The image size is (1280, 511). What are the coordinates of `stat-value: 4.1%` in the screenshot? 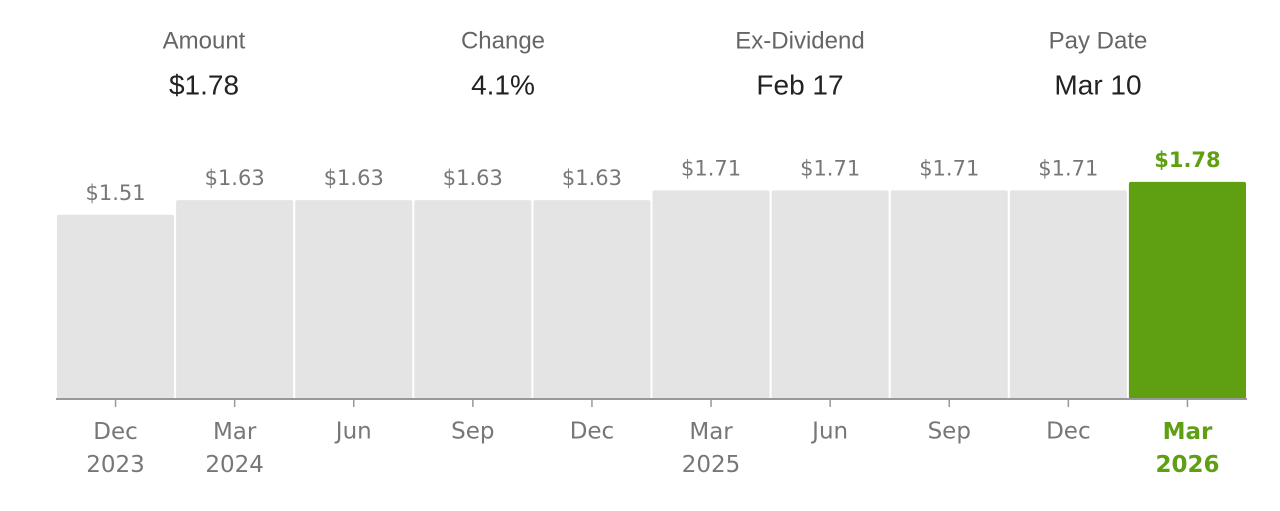 It's located at (503, 84).